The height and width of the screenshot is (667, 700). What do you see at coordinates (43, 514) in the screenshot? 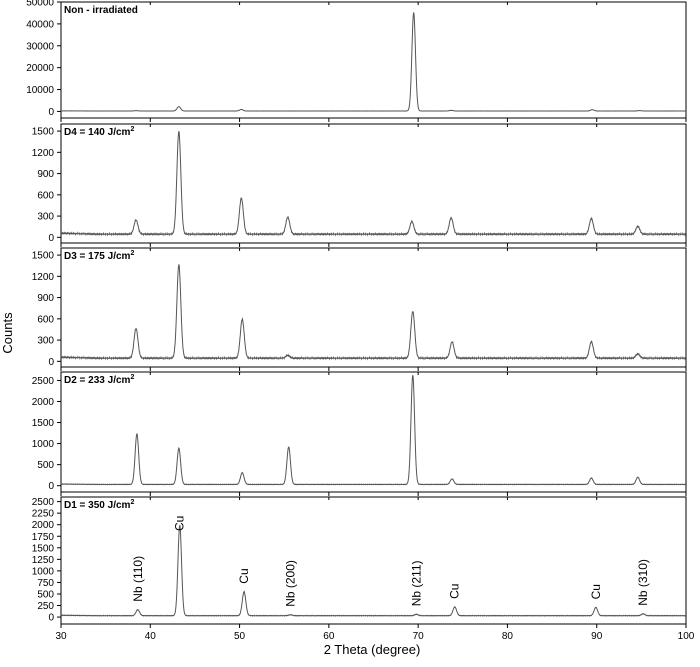
I see `y-tick-label: 2250` at bounding box center [43, 514].